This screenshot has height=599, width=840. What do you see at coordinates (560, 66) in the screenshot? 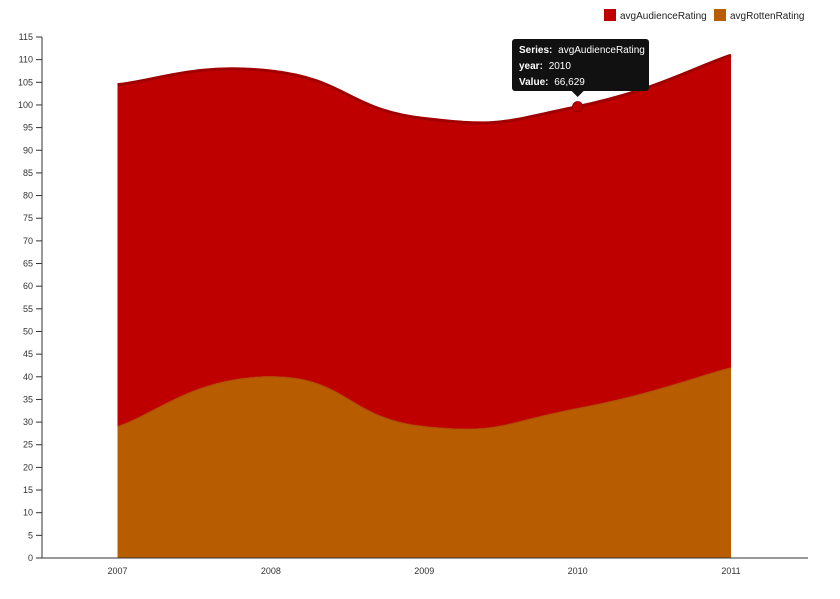
I see `tooltip-year-value: 2010` at bounding box center [560, 66].